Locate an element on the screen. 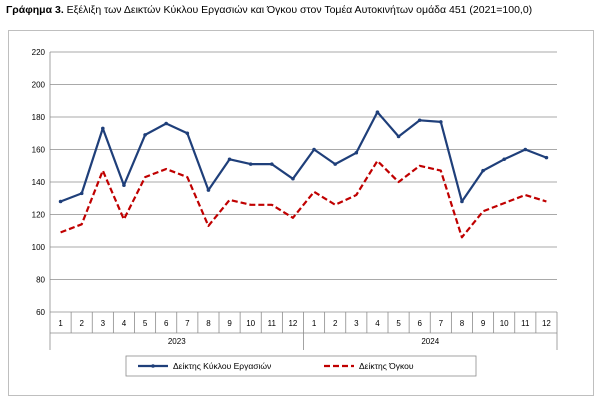 The image size is (603, 402). year-label: 2024 is located at coordinates (430, 341).